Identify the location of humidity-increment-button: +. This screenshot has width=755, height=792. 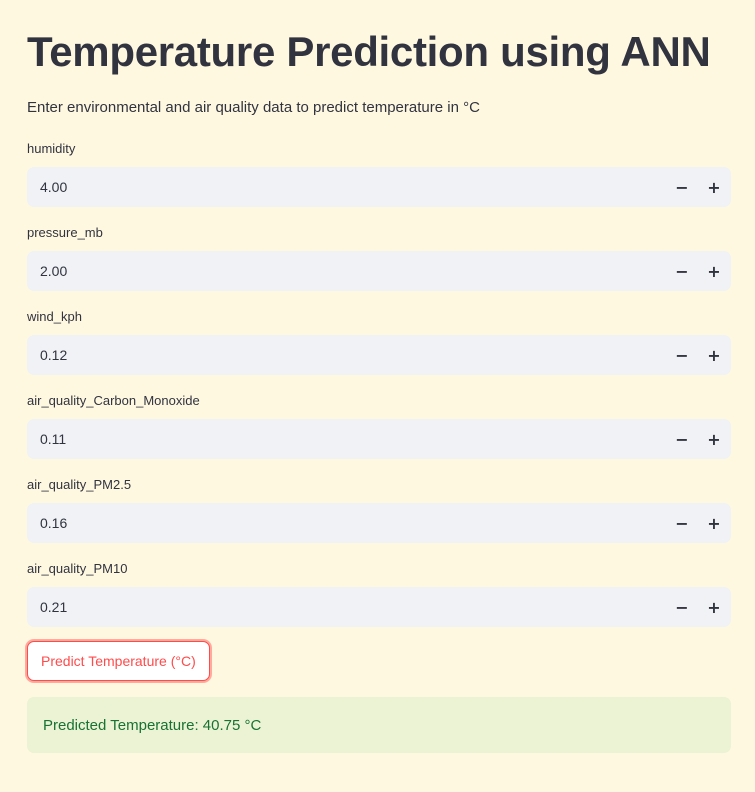
(714, 187).